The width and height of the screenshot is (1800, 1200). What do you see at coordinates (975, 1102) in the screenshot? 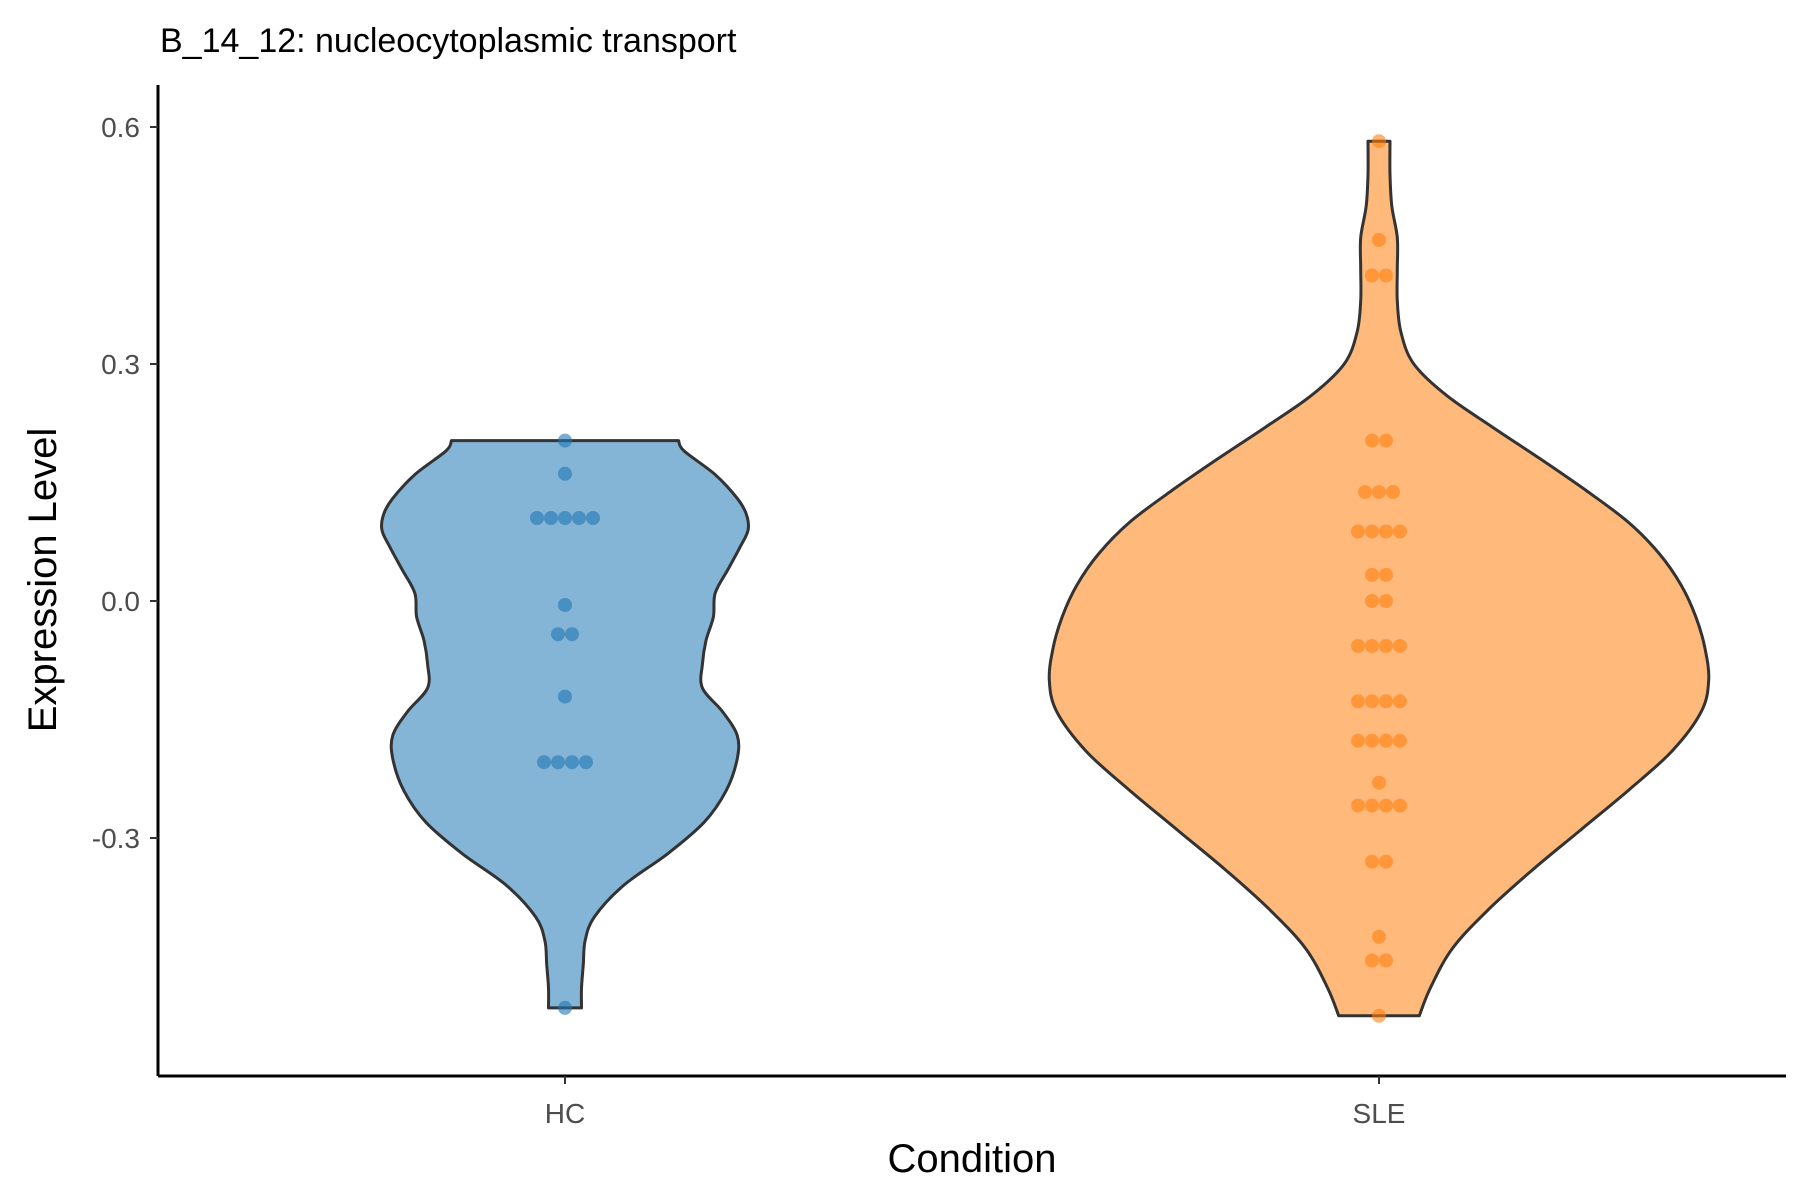
I see `x-axis-ticks: HC SLE` at bounding box center [975, 1102].